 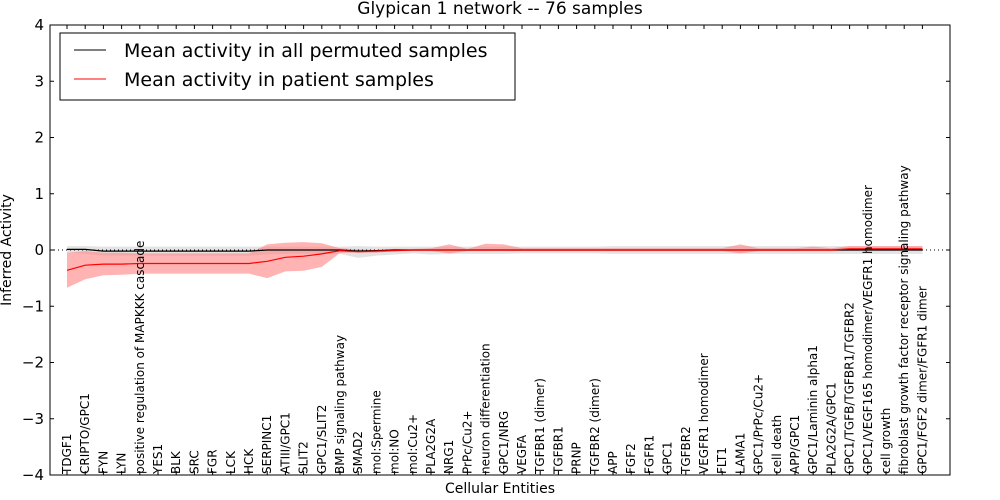 What do you see at coordinates (279, 80) in the screenshot?
I see `legend-label-patient: Mean activity in patient samples` at bounding box center [279, 80].